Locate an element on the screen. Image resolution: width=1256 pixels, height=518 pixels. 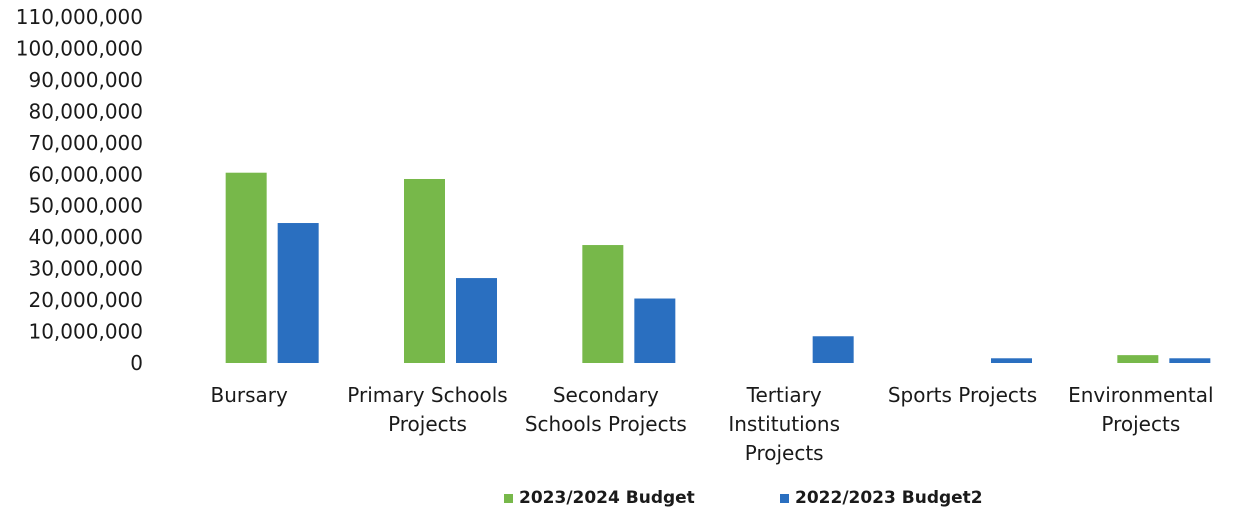
y-tick-label: 80,000,000 is located at coordinates (85, 111).